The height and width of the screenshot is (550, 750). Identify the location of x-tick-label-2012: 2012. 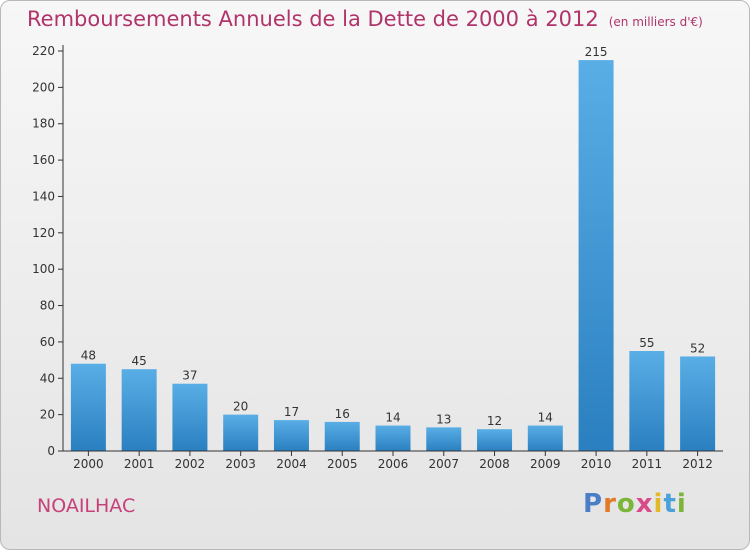
(697, 464).